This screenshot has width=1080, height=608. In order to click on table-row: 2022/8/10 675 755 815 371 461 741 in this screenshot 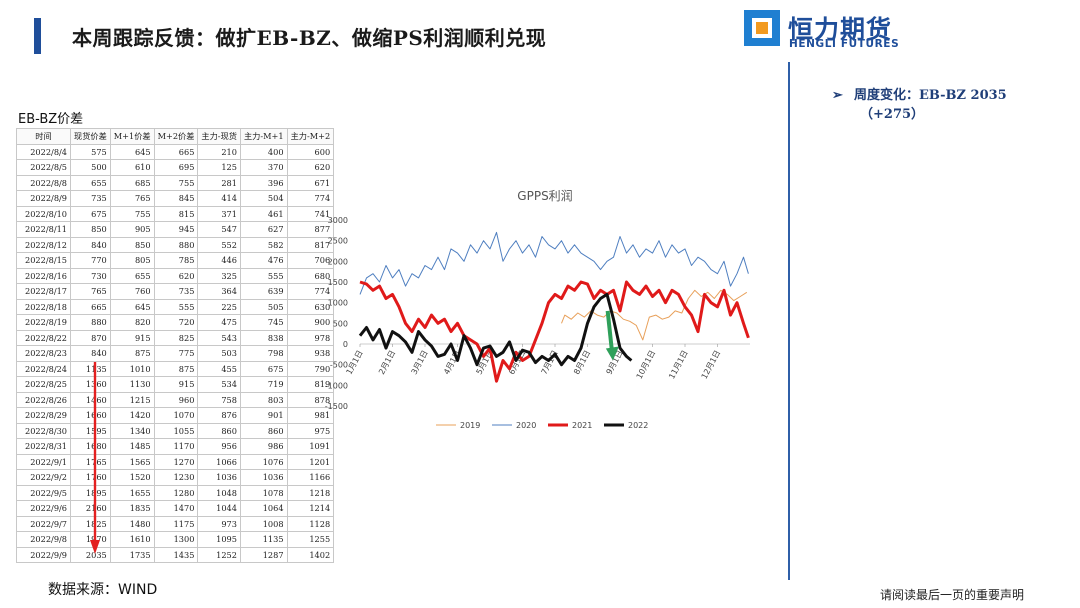, I will do `click(175, 213)`.